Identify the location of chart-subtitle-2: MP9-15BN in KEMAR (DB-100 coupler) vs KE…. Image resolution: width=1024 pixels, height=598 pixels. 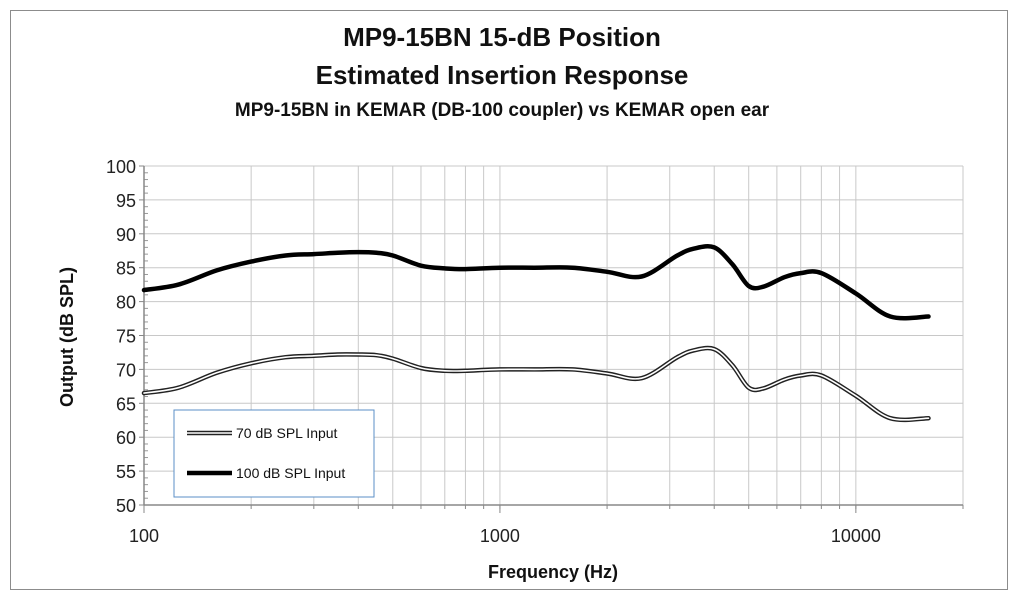
(502, 110).